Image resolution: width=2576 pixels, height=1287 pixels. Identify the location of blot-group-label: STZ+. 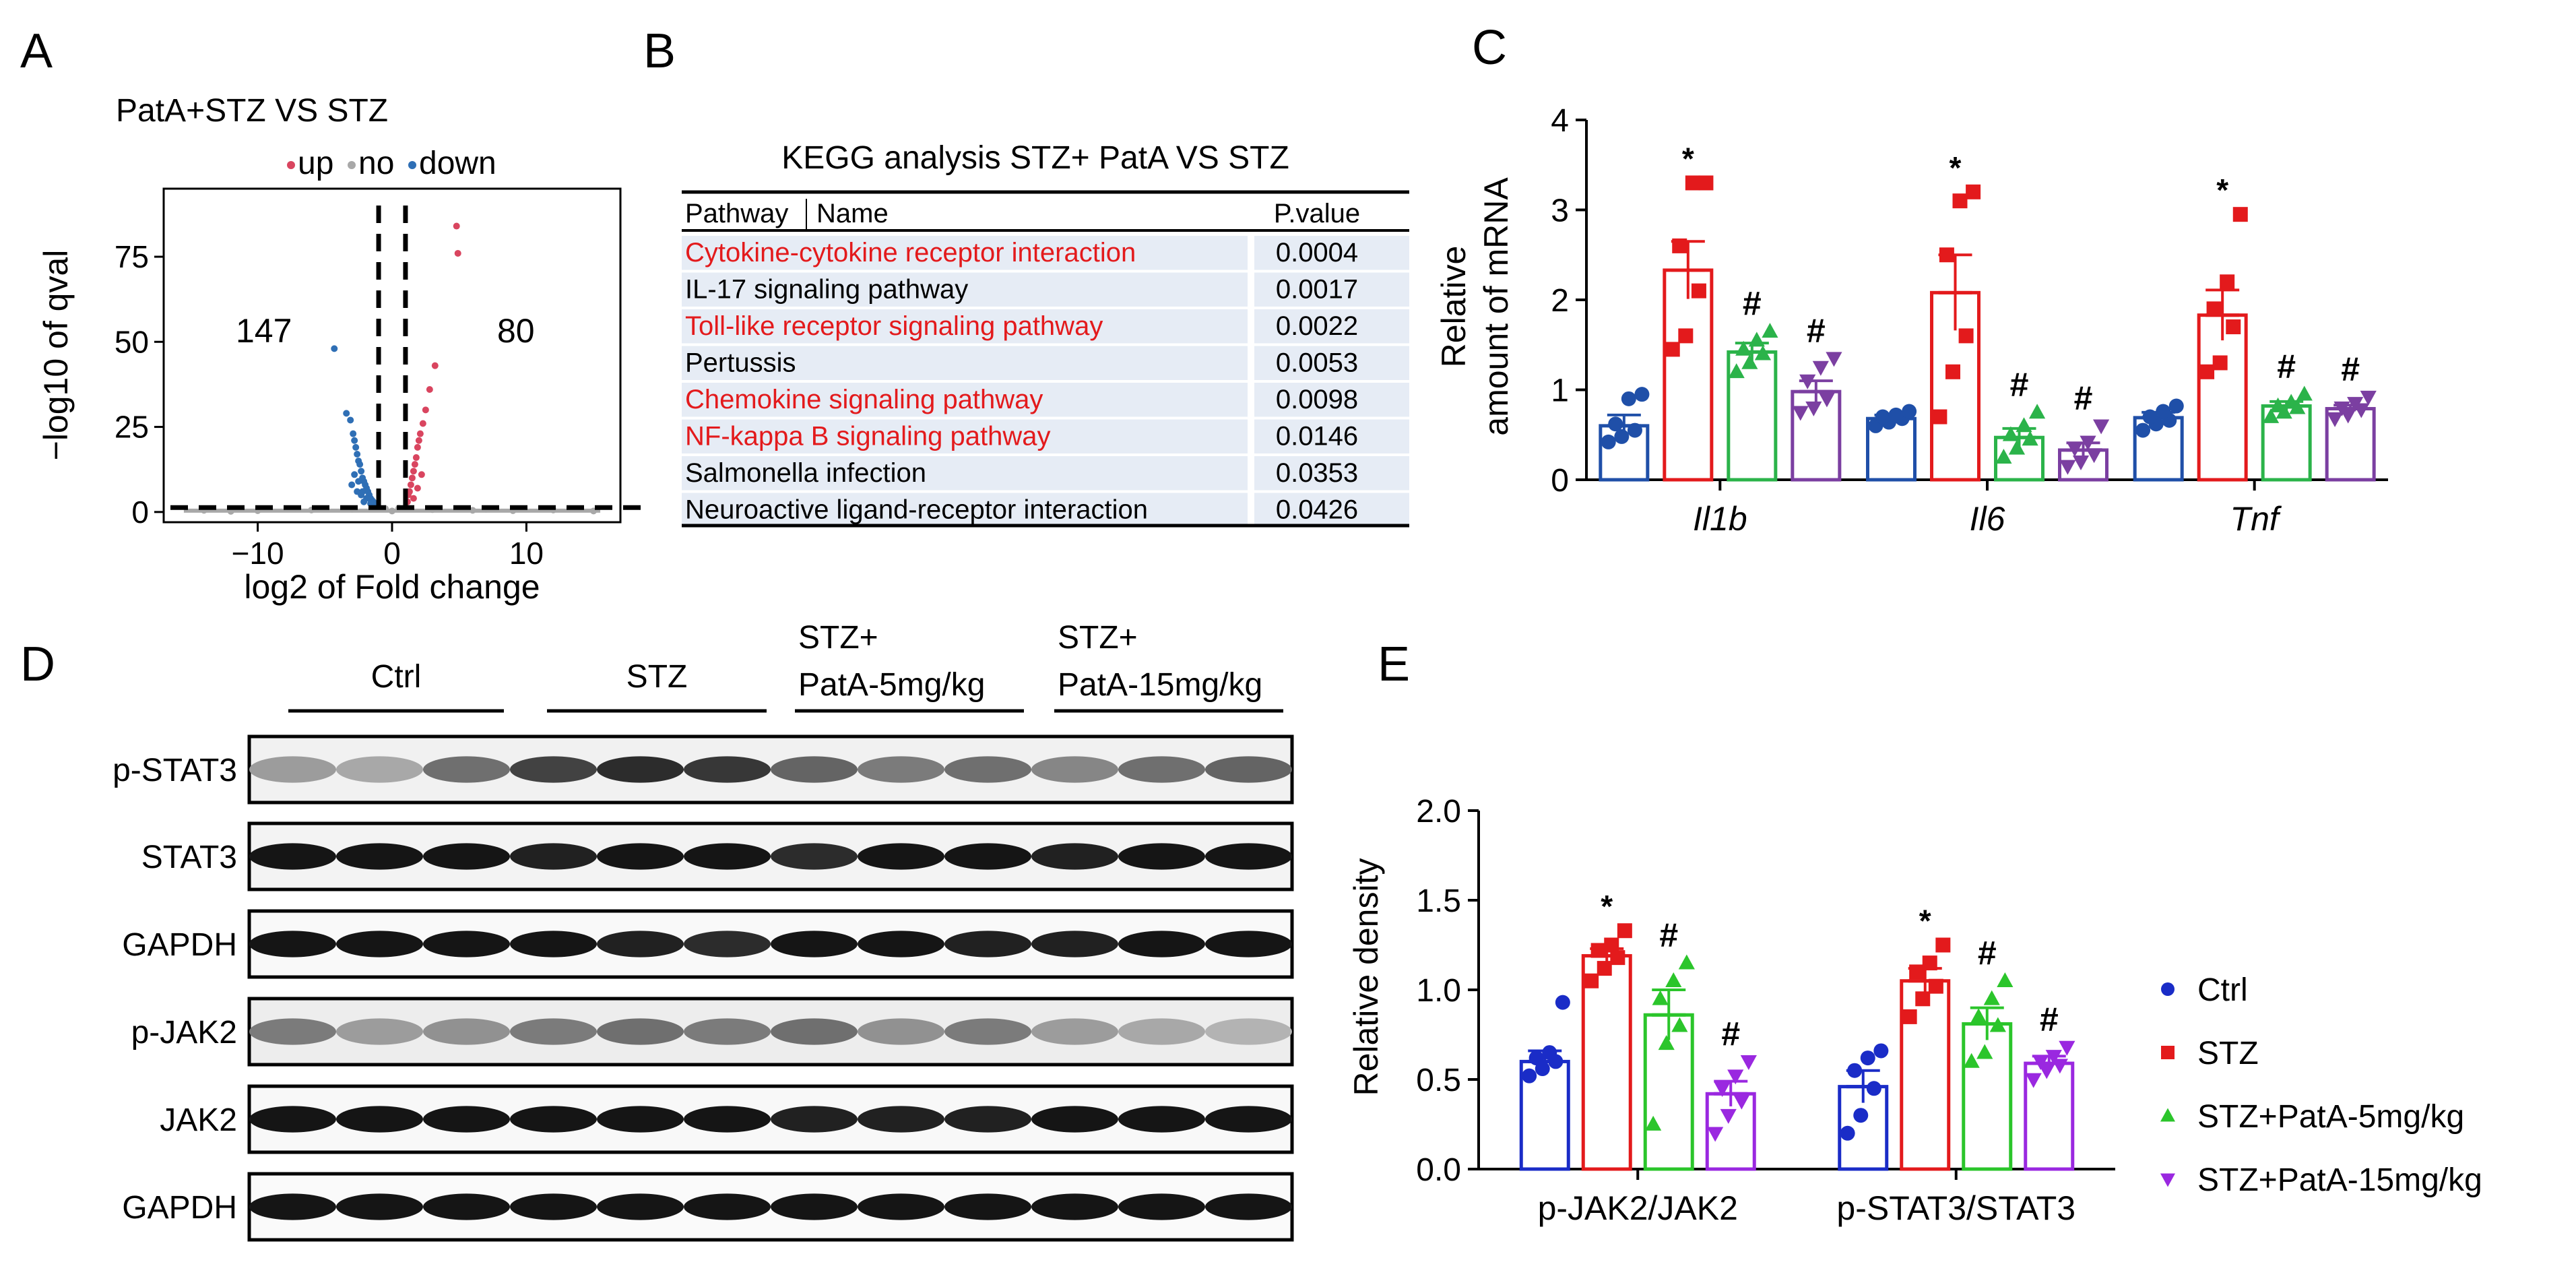
(838, 638).